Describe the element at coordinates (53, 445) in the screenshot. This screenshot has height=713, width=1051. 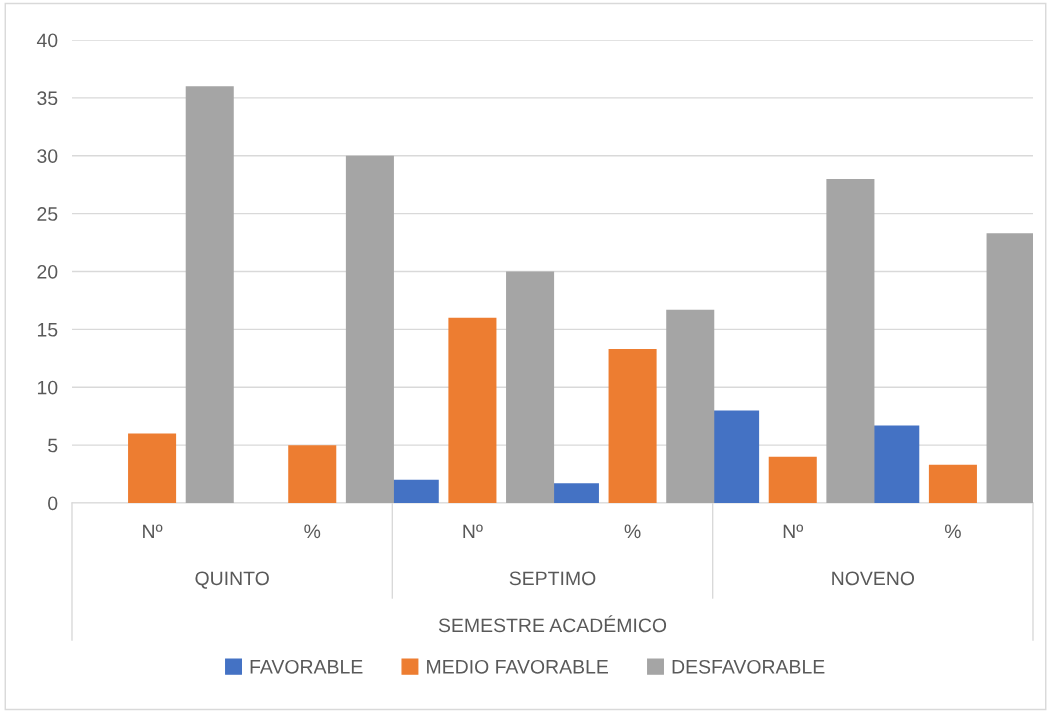
I see `y-tick-label: 5` at that location.